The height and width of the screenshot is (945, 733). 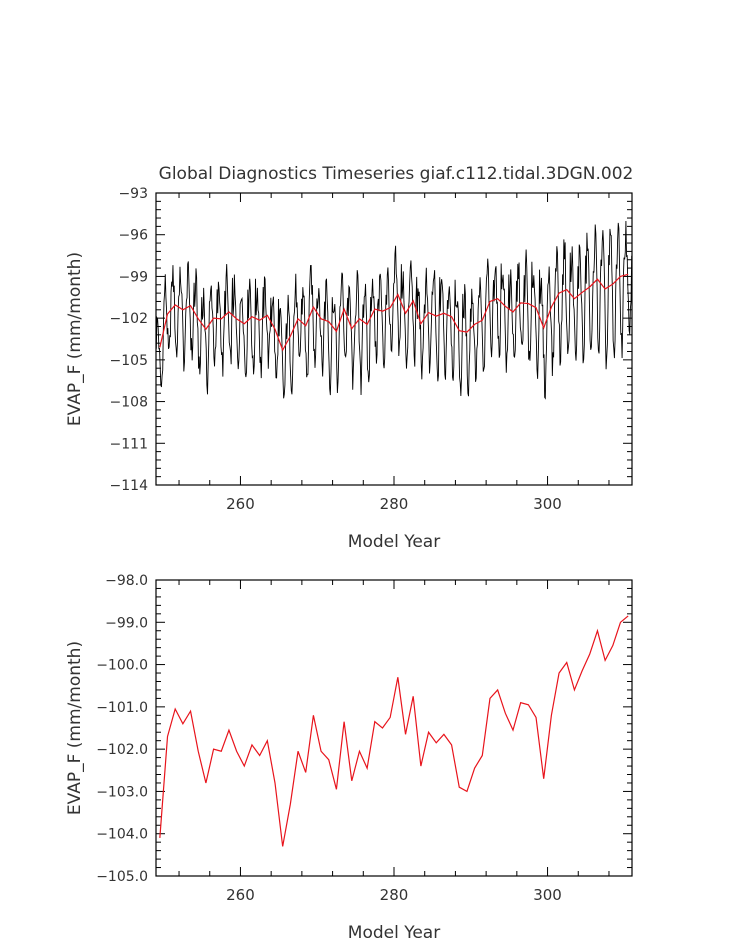 I want to click on y-tick-label: −100.0, so click(x=122, y=666).